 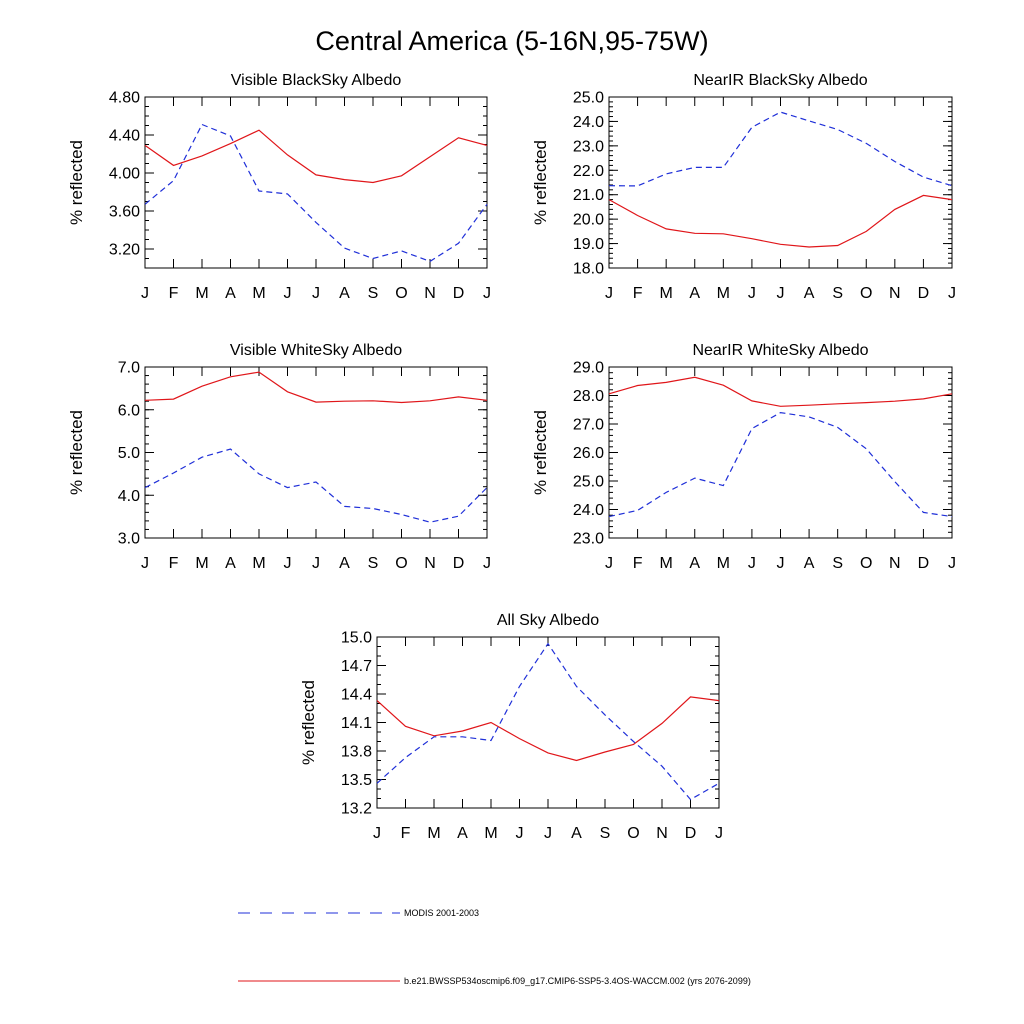 What do you see at coordinates (588, 171) in the screenshot?
I see `y-tick-label: 22.0` at bounding box center [588, 171].